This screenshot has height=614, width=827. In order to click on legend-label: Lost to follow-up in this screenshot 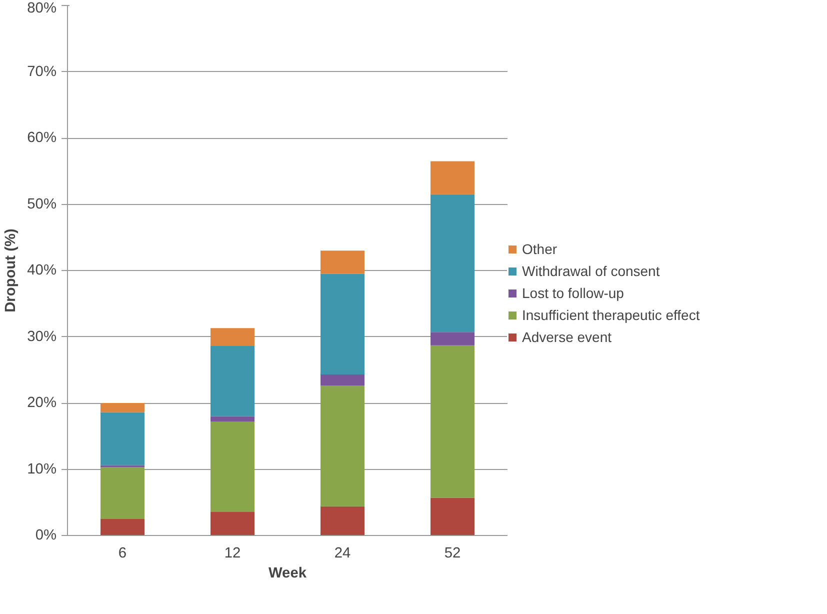, I will do `click(573, 293)`.